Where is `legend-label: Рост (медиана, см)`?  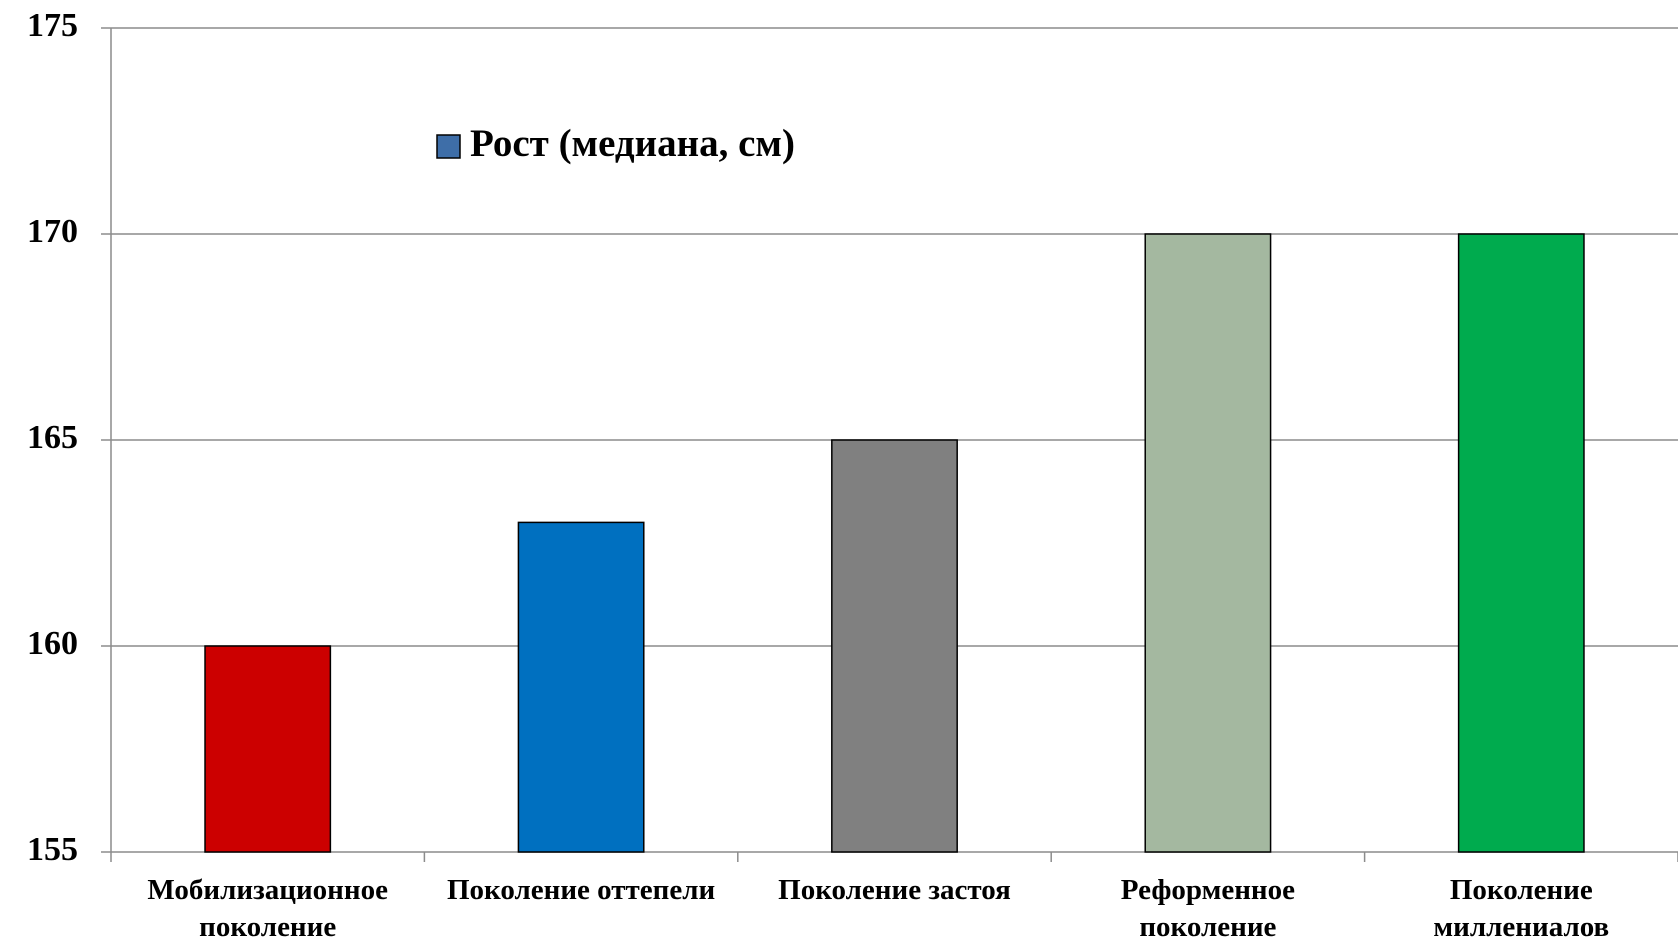
legend-label: Рост (медиана, см) is located at coordinates (632, 143).